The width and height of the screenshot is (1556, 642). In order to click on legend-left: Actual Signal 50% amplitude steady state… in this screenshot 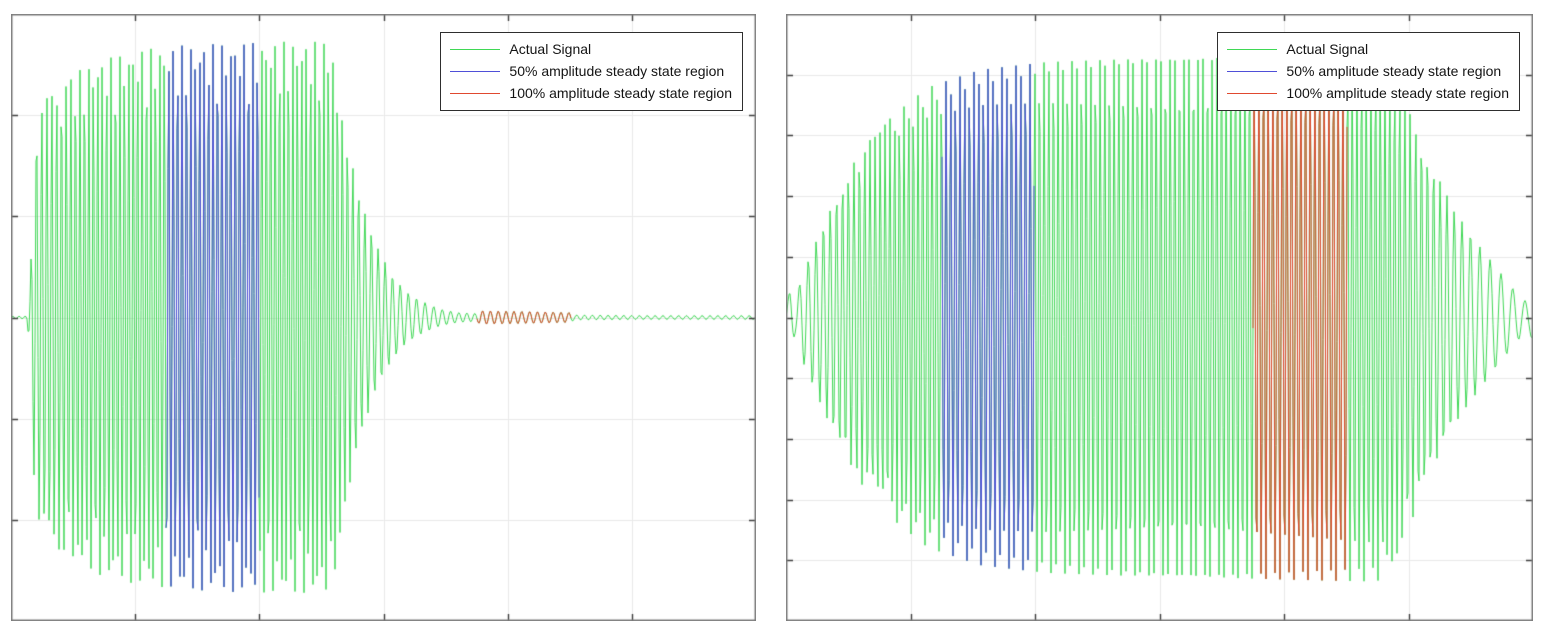, I will do `click(591, 71)`.